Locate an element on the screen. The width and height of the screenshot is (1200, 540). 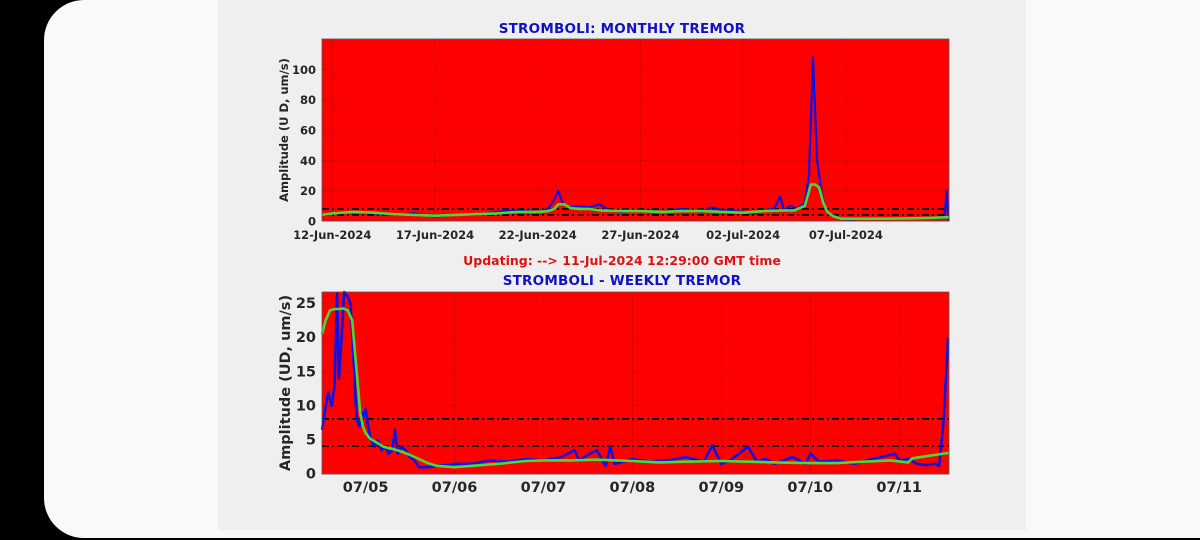
weekly-chart-title: STROMBOLI - WEEKLY TREMOR is located at coordinates (622, 281).